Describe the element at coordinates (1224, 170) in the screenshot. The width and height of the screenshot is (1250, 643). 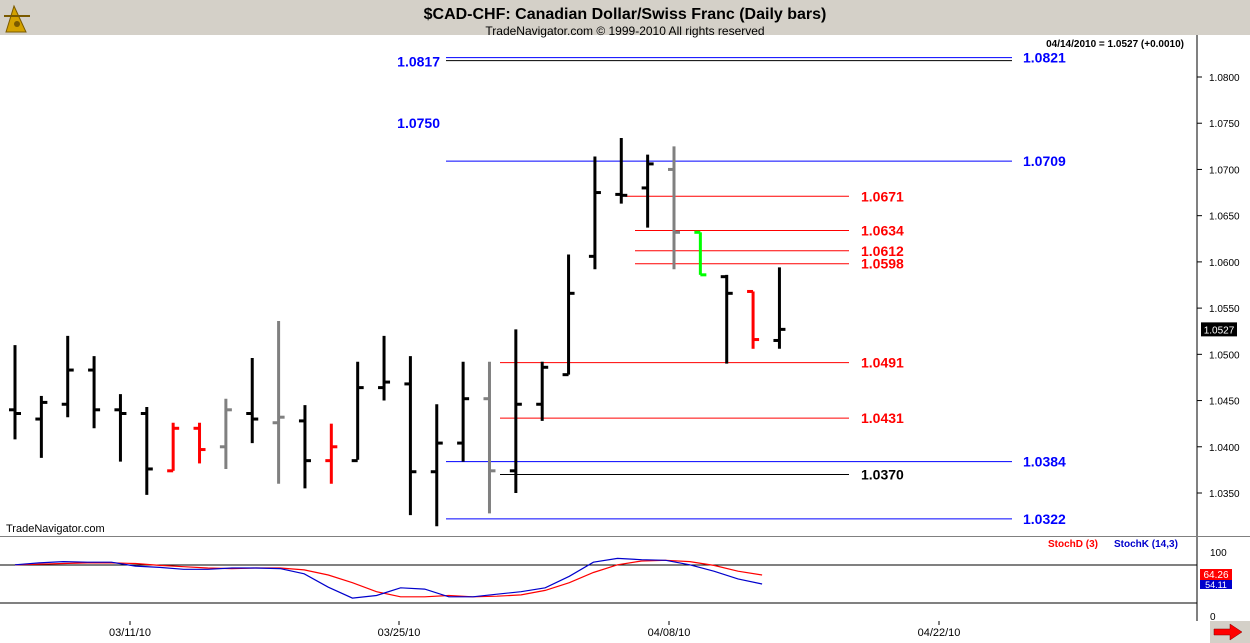
I see `price-tick-label: 1.0700` at that location.